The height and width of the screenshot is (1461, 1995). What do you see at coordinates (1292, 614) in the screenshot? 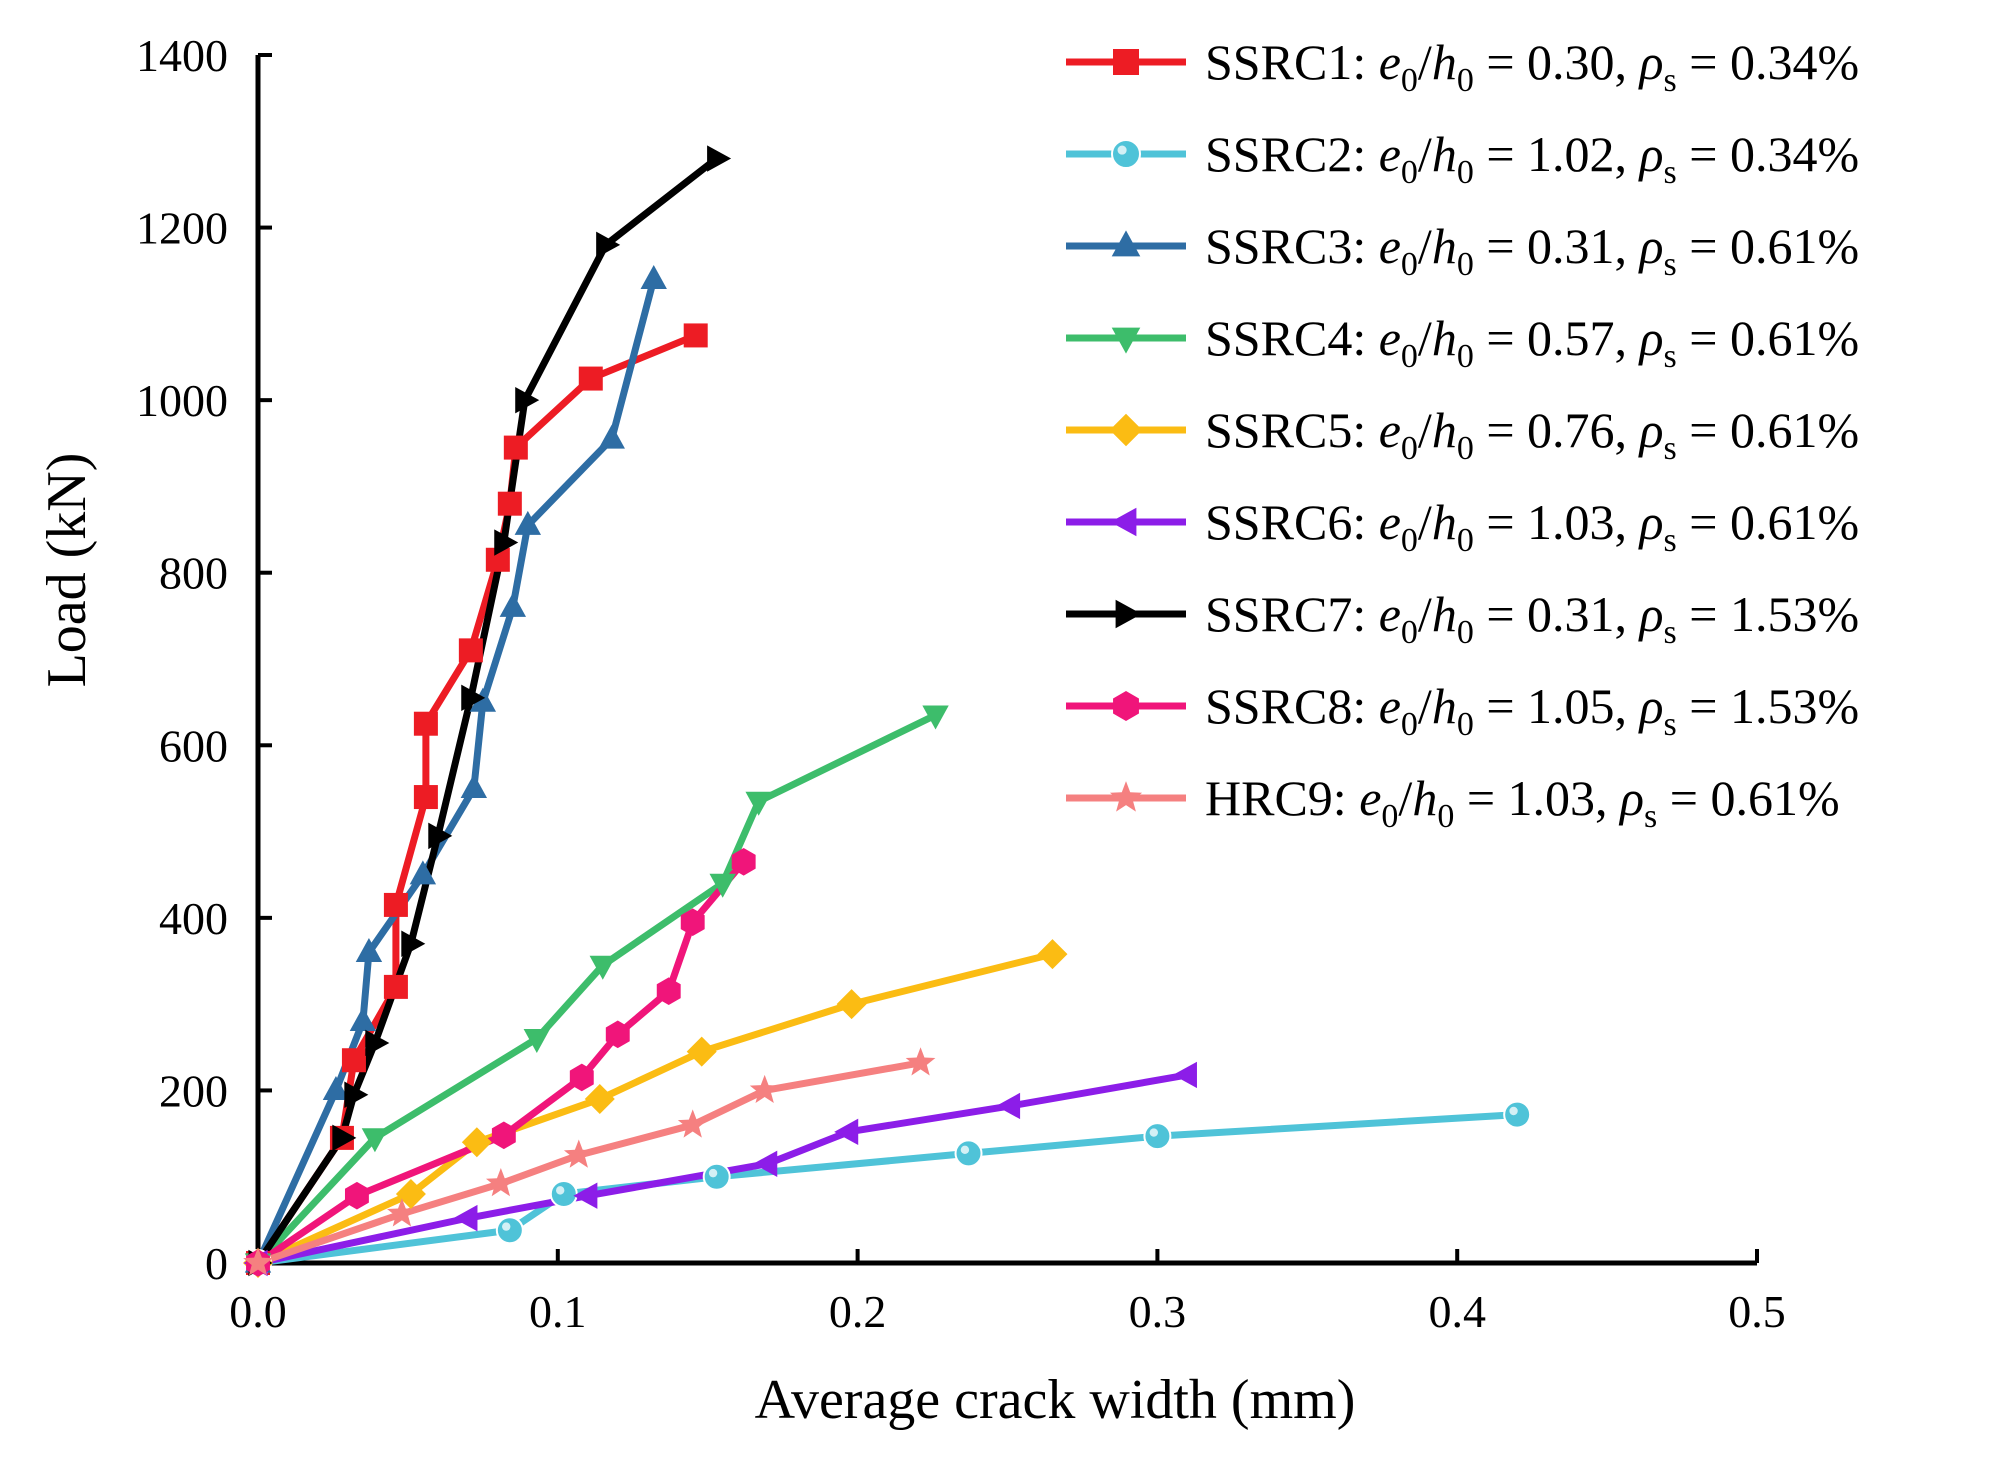
I see `legend-label-part: SSRC7:` at bounding box center [1292, 614].